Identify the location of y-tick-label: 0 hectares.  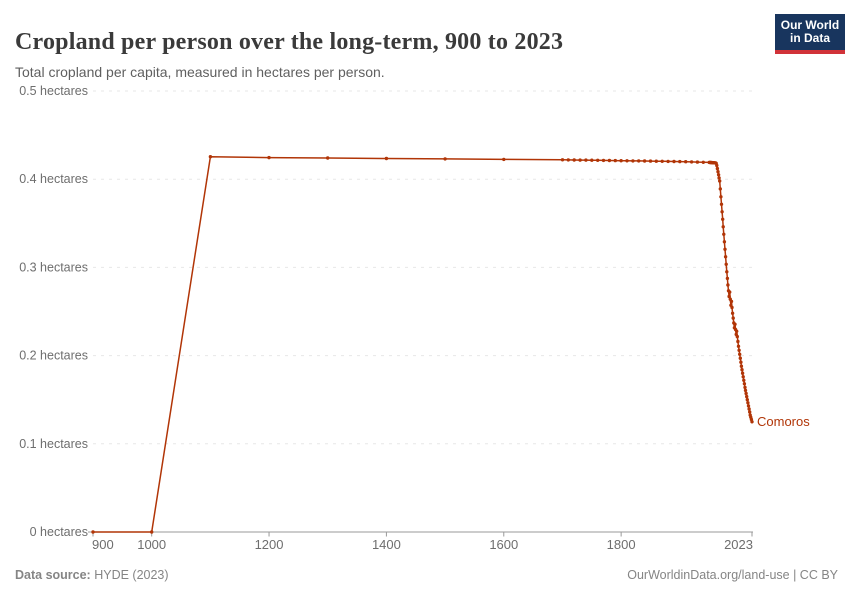
(59, 532).